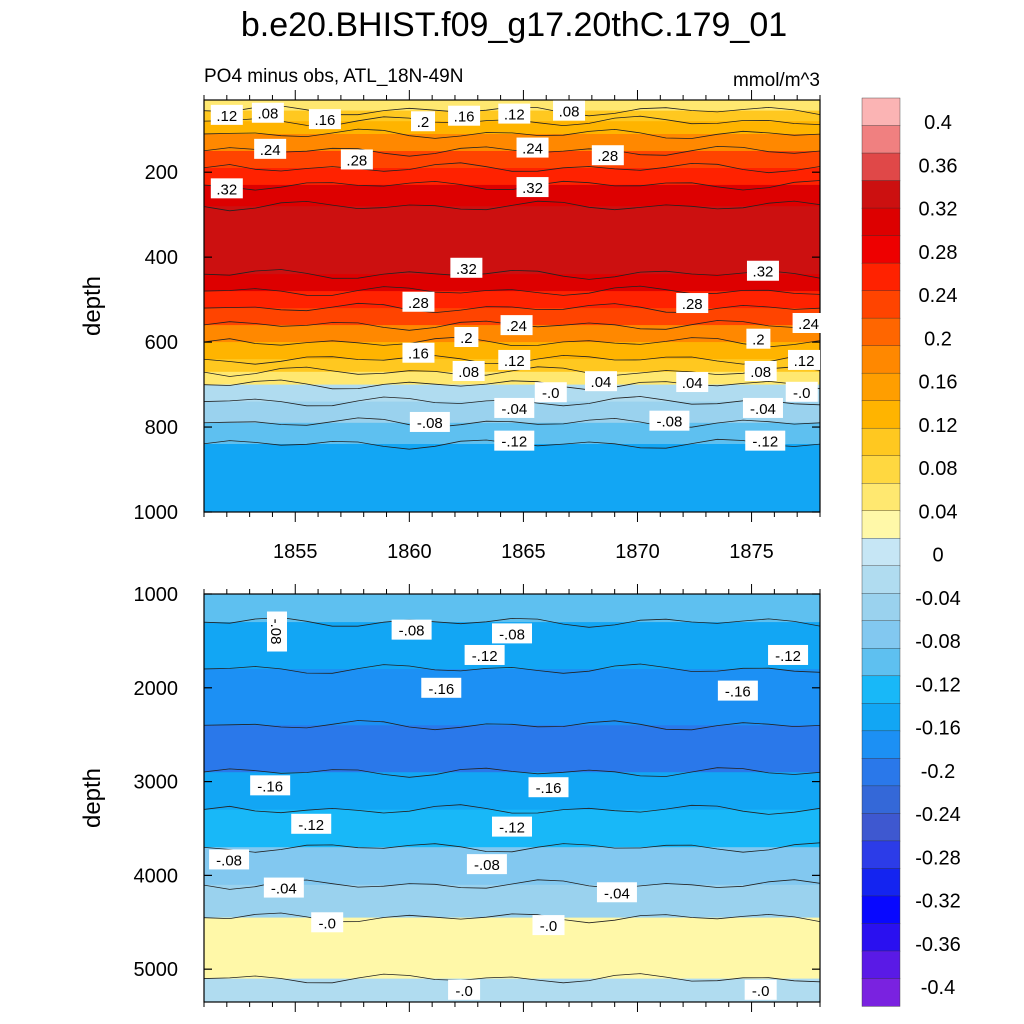 This screenshot has height=1024, width=1024. I want to click on upper-xtick-label: 1865, so click(523, 552).